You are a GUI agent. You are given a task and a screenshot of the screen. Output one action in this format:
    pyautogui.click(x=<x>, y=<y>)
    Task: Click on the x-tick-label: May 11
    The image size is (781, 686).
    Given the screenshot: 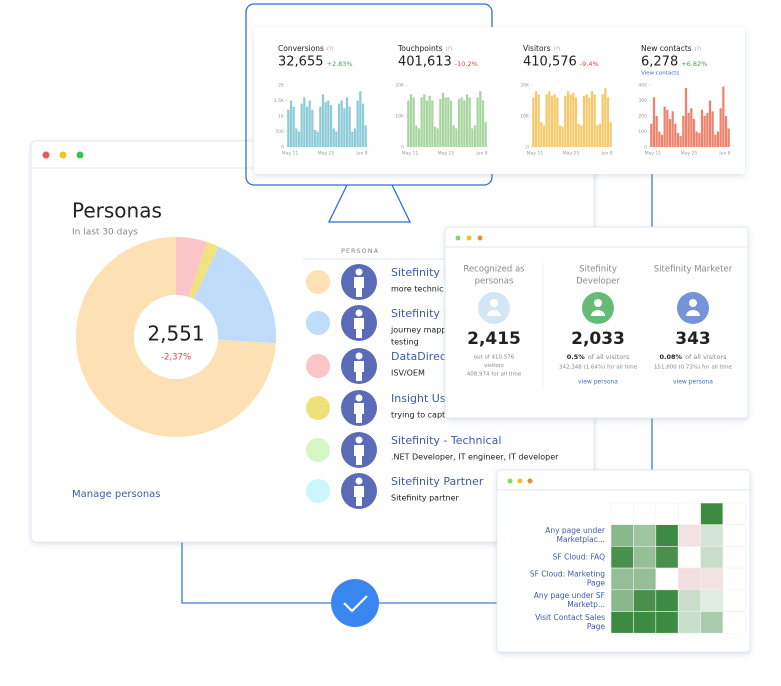 What is the action you would take?
    pyautogui.click(x=653, y=154)
    